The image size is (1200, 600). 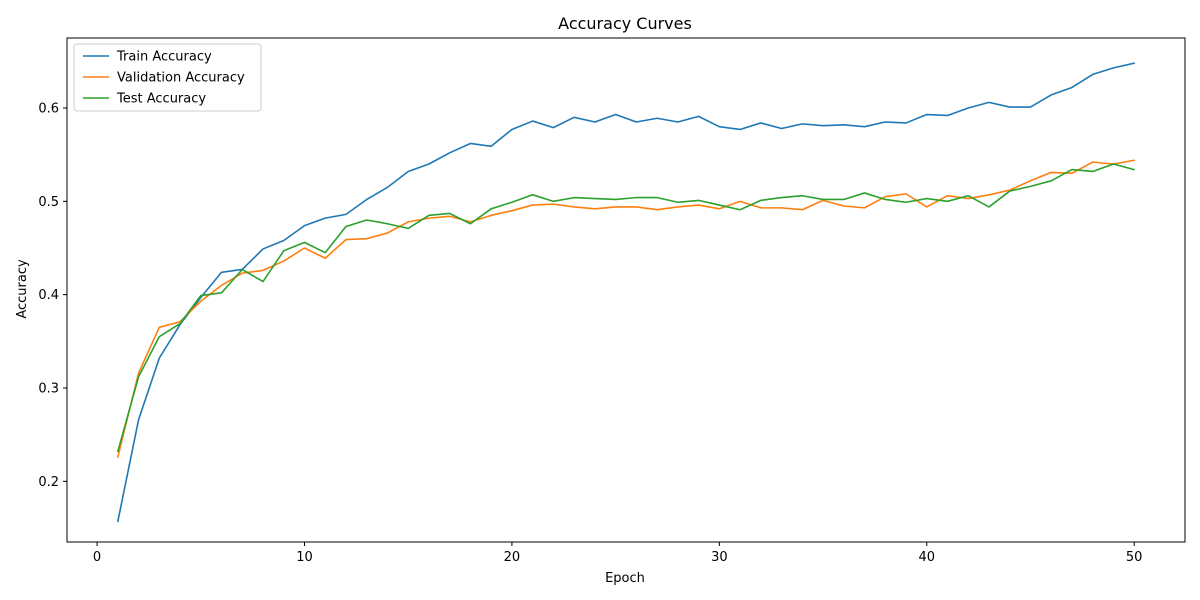 What do you see at coordinates (48, 482) in the screenshot?
I see `y-tick-label: 0.2` at bounding box center [48, 482].